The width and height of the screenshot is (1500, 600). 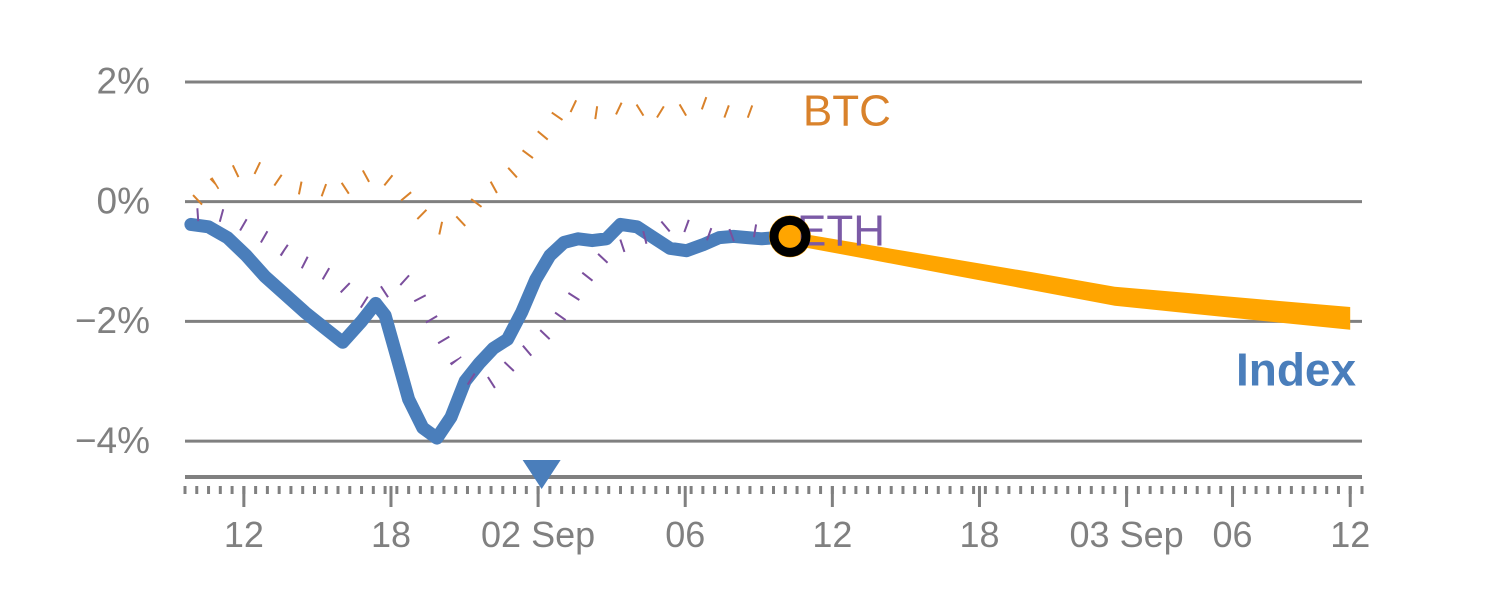 What do you see at coordinates (489, 301) in the screenshot?
I see `series-line-eth` at bounding box center [489, 301].